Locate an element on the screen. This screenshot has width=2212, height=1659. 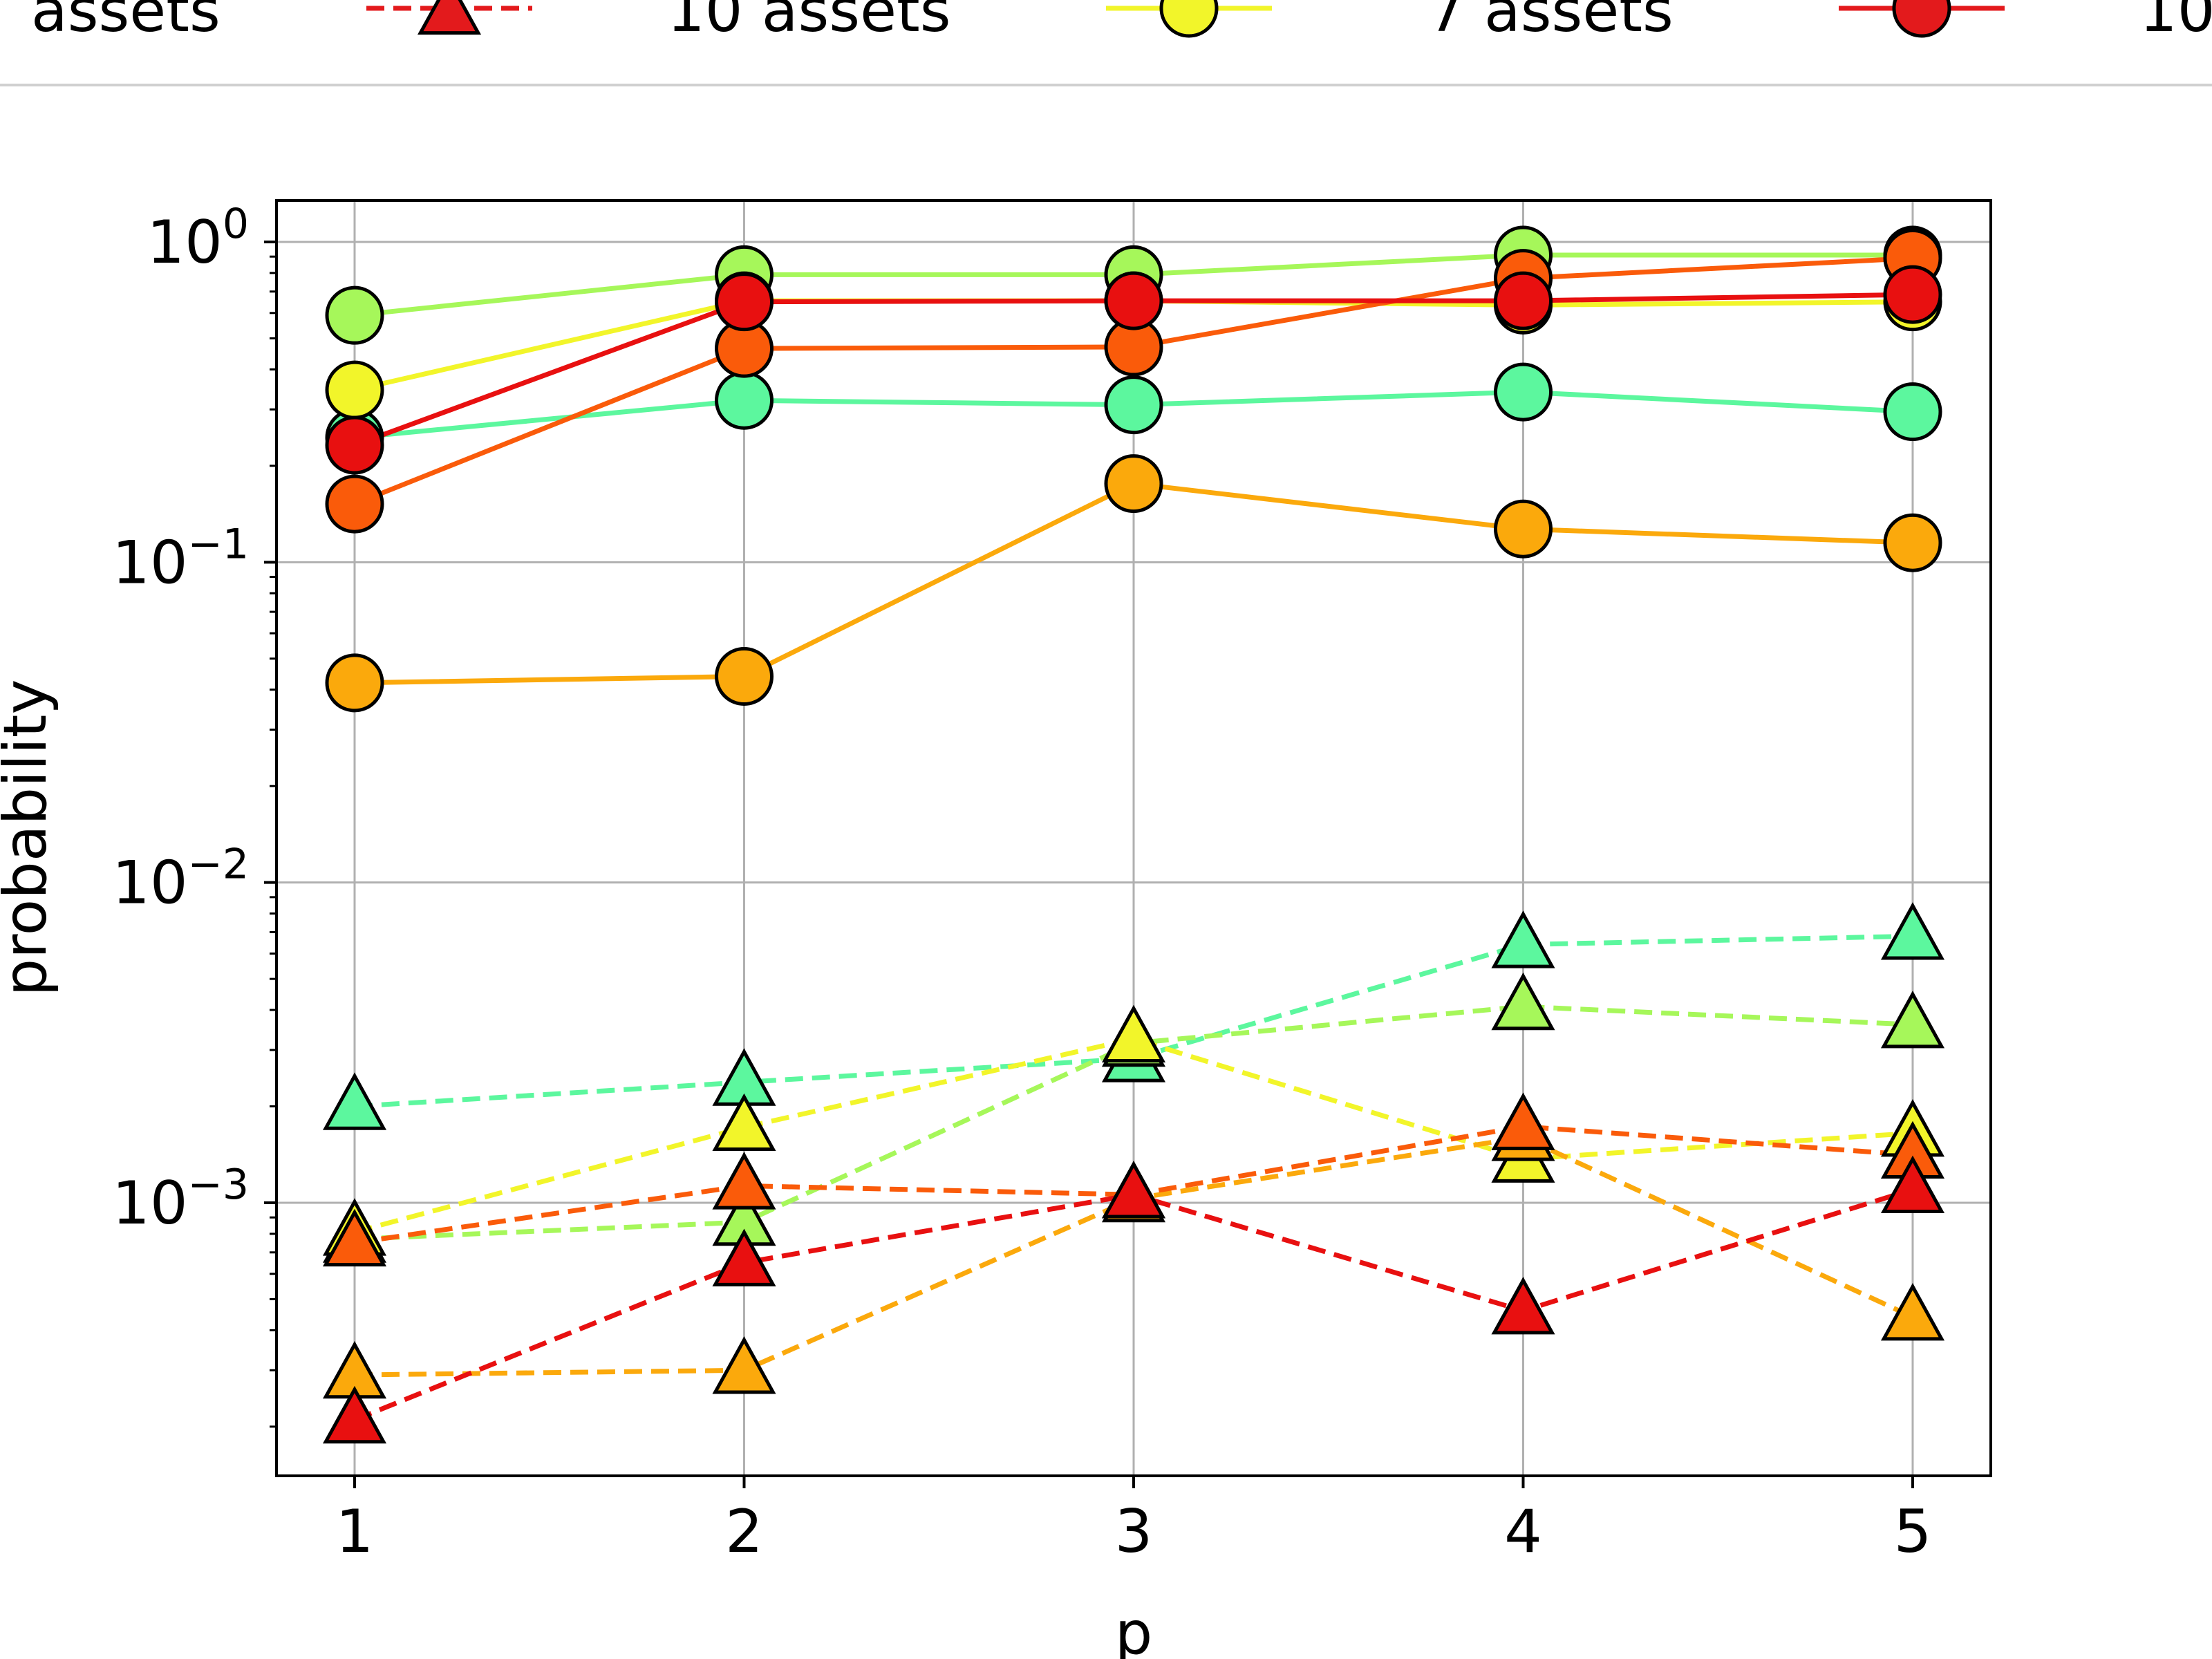
x-tick-label: 3 is located at coordinates (1134, 1531).